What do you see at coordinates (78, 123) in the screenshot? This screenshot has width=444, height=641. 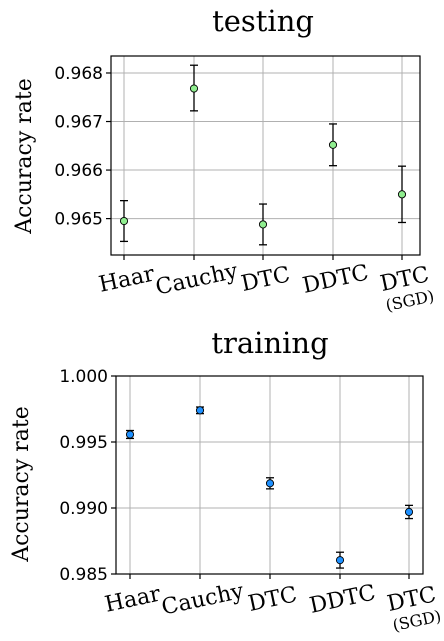 I see `y-tick-label: 0.967` at bounding box center [78, 123].